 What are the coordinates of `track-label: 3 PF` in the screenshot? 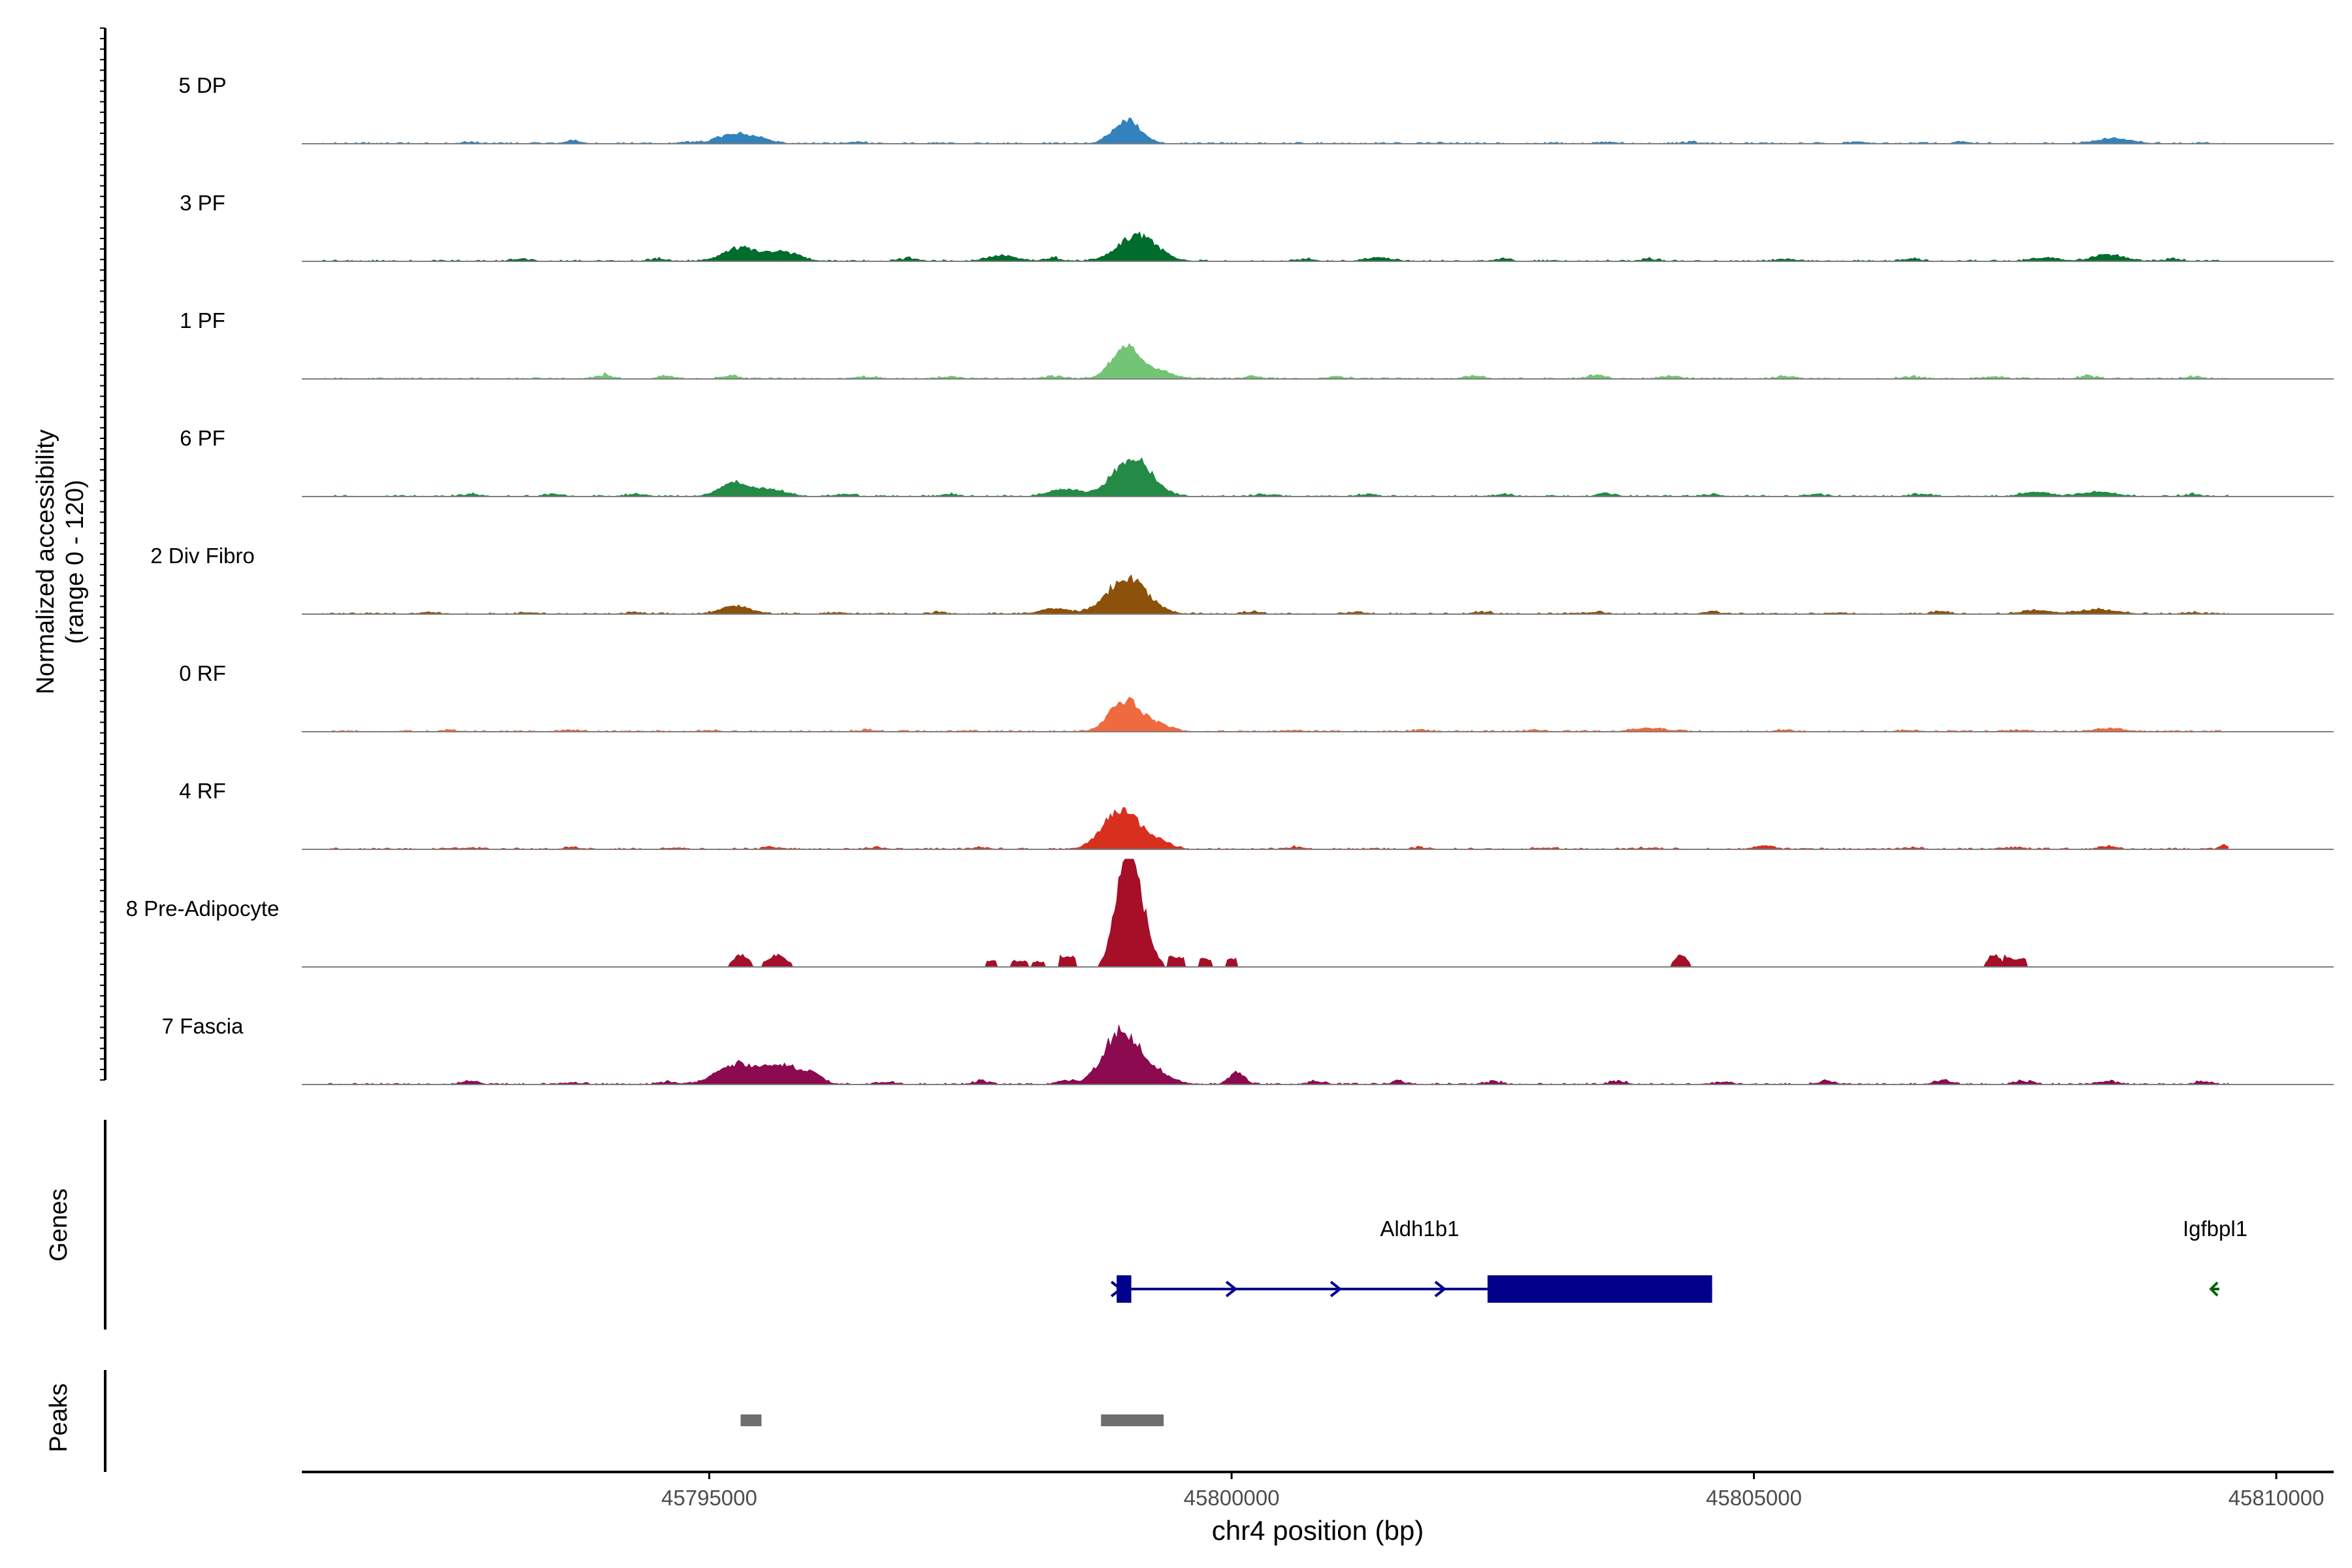 It's located at (202, 203).